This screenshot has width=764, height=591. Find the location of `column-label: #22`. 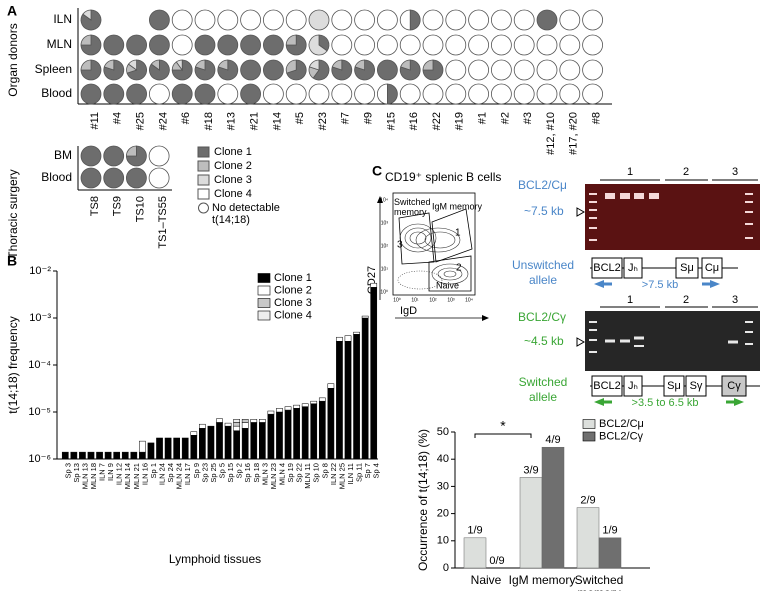

column-label: #22 is located at coordinates (437, 121).